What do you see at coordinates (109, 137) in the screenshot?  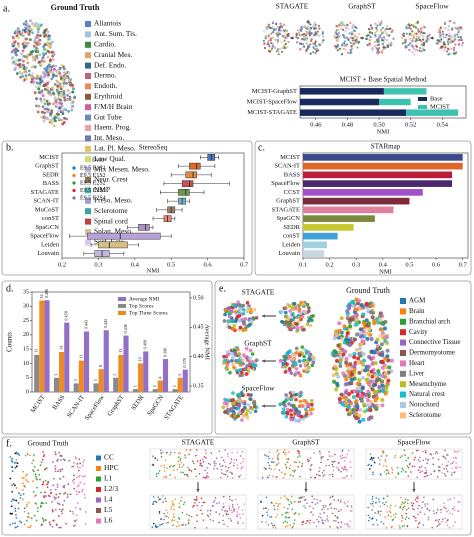 I see `legend-label: Int. Meso.` at bounding box center [109, 137].